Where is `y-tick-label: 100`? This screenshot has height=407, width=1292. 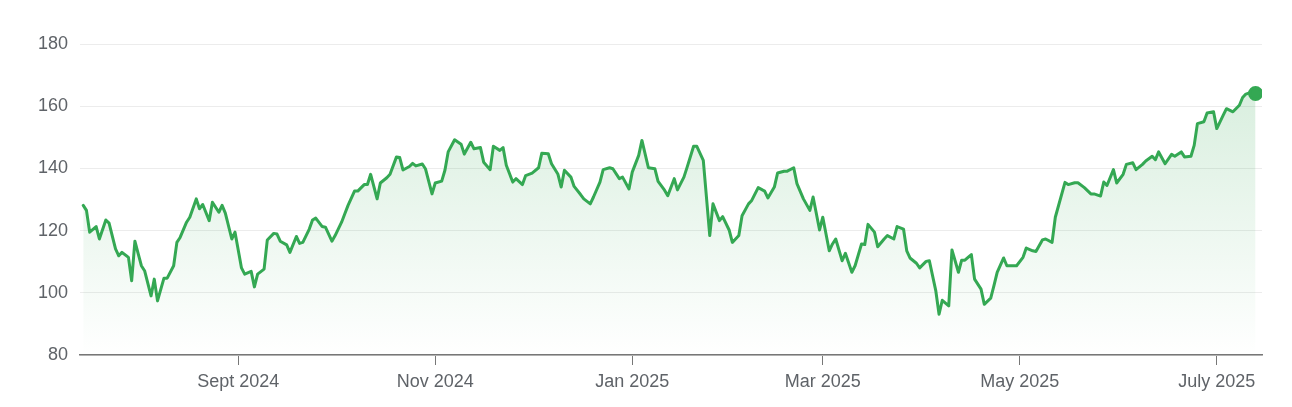
y-tick-label: 100 is located at coordinates (52, 291).